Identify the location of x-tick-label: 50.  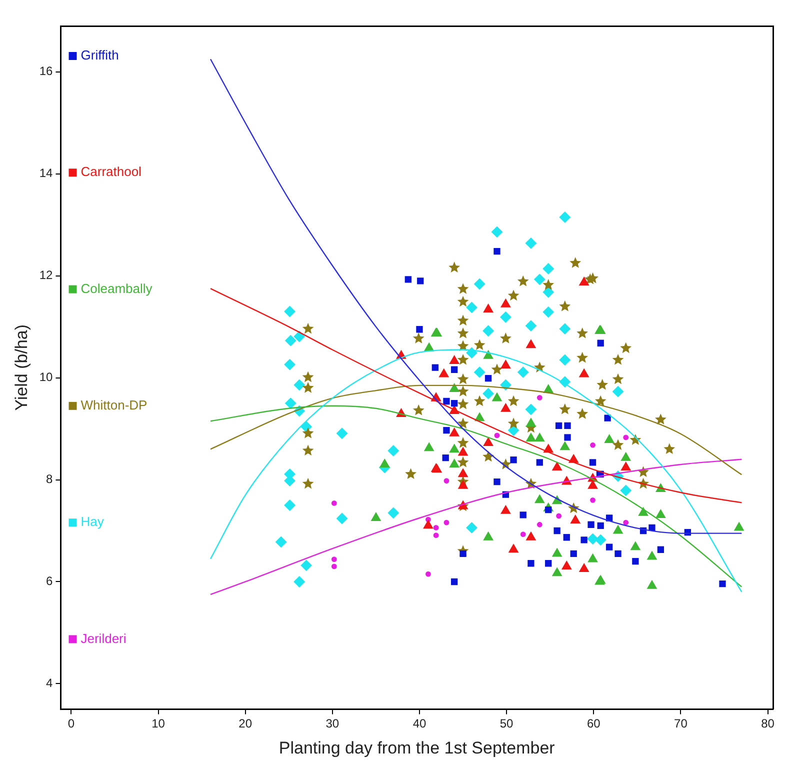
(507, 723).